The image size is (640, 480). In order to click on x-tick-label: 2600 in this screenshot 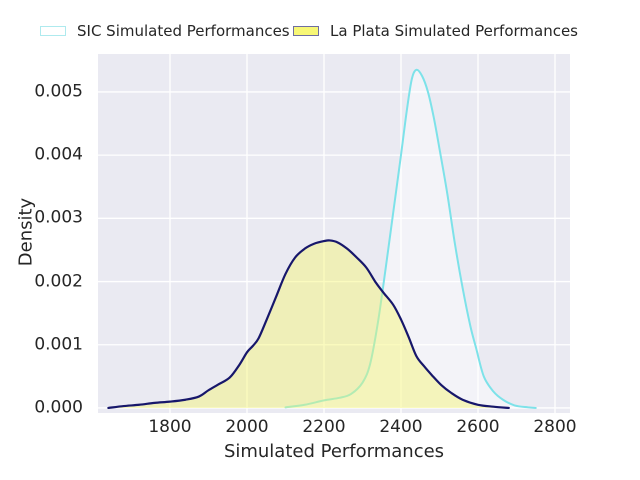, I will do `click(478, 427)`.